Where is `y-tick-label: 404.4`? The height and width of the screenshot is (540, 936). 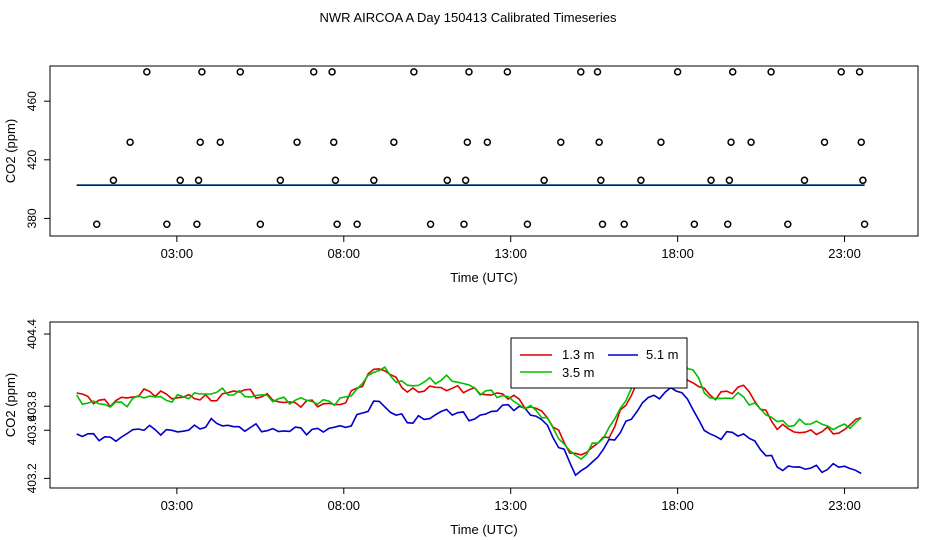 y-tick-label: 404.4 is located at coordinates (32, 334).